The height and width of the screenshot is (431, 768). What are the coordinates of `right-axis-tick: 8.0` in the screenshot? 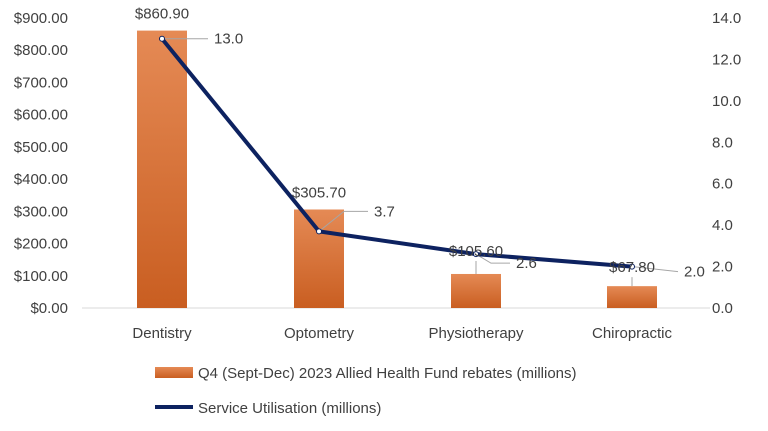 It's located at (722, 142).